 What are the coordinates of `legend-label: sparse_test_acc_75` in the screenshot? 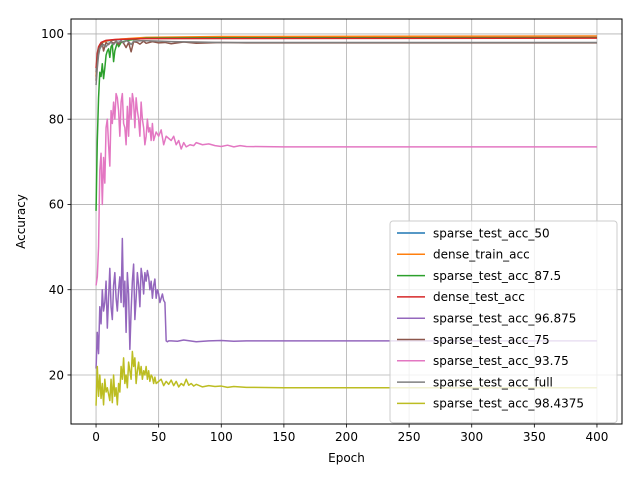 It's located at (491, 340).